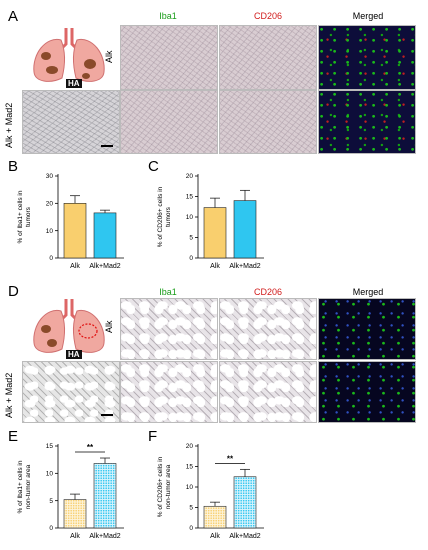 The height and width of the screenshot is (550, 428). Describe the element at coordinates (169, 392) in the screenshot. I see `micrograph-iba1-alk-mad2-d` at that location.